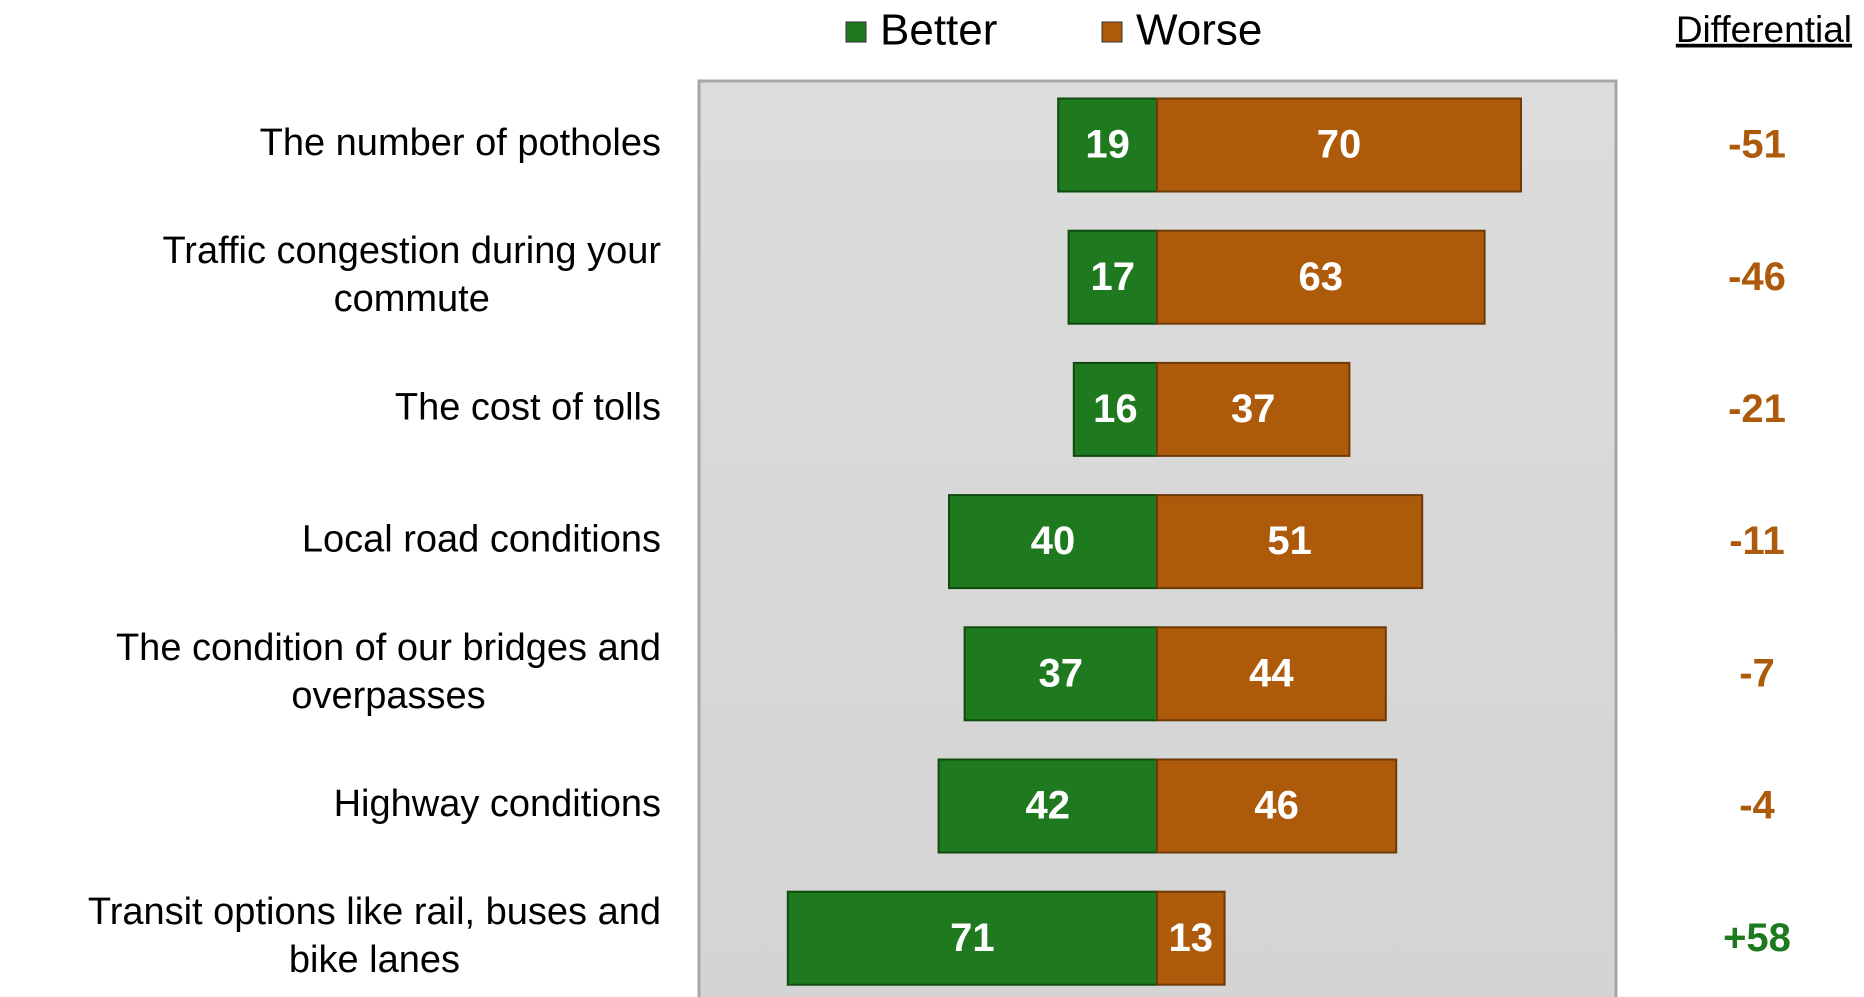  I want to click on bar-label: 40, so click(1053, 541).